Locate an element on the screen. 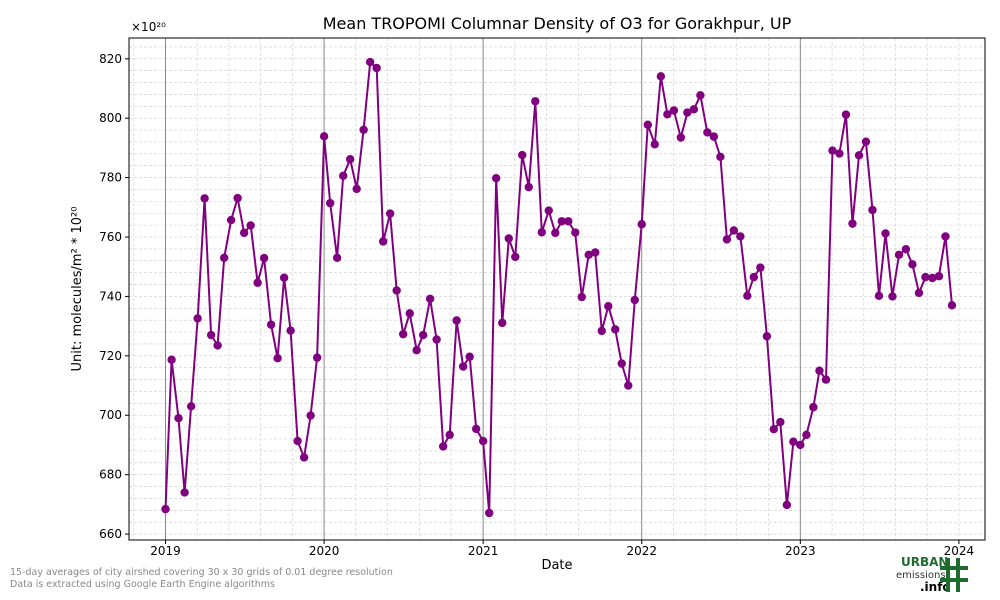 This screenshot has width=1000, height=600. y-axis-ticks: 660 680 700 720 740 760 780 800 820 is located at coordinates (114, 296).